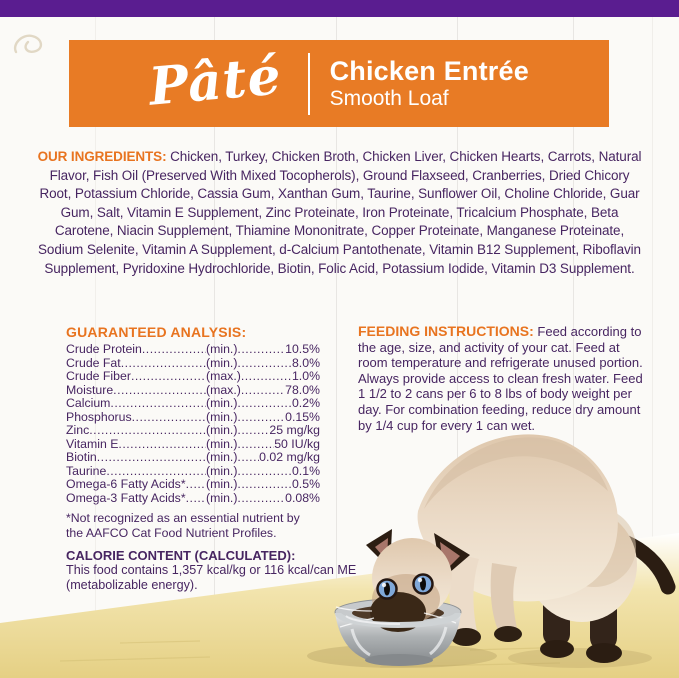  I want to click on table-row: Moisture (max.) 78.0%, so click(193, 390).